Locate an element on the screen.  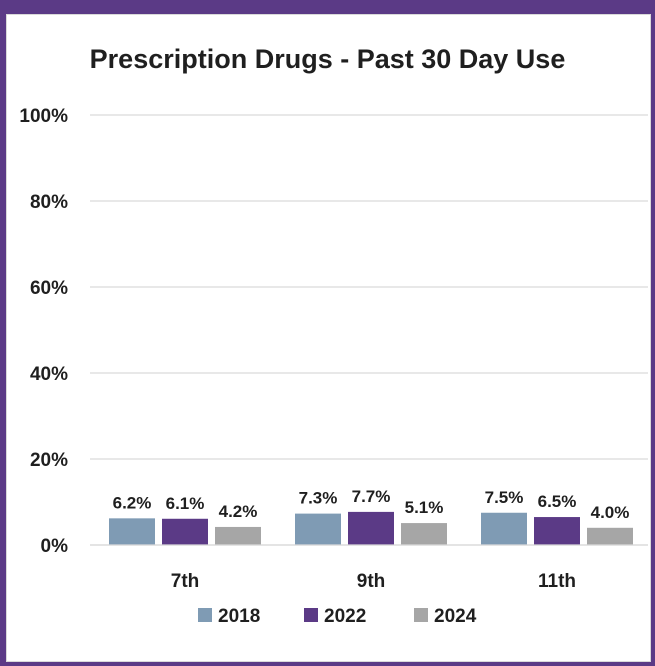
bar-2022-11th is located at coordinates (557, 531).